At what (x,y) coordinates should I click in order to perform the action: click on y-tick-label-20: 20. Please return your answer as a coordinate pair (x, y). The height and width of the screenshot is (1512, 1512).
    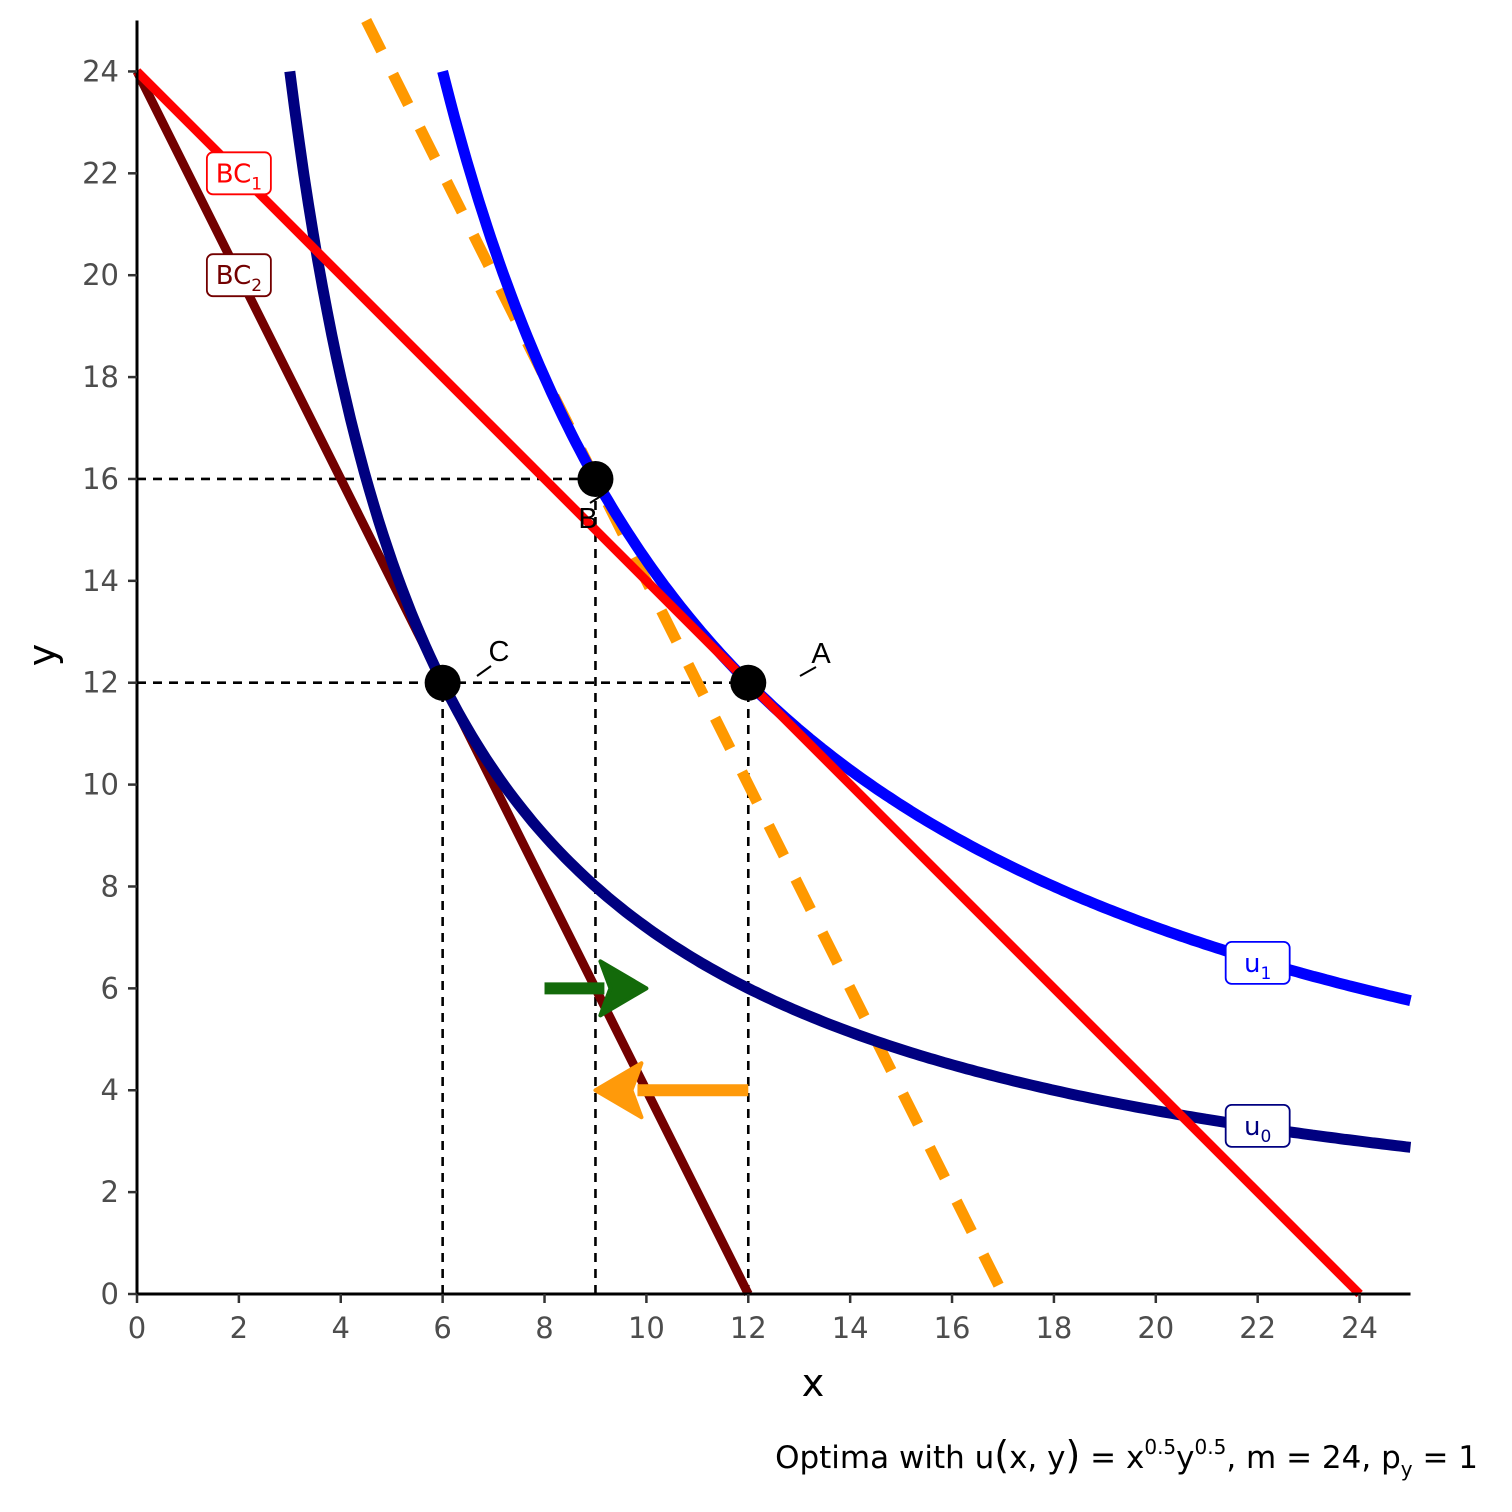
    Looking at the image, I should click on (100, 275).